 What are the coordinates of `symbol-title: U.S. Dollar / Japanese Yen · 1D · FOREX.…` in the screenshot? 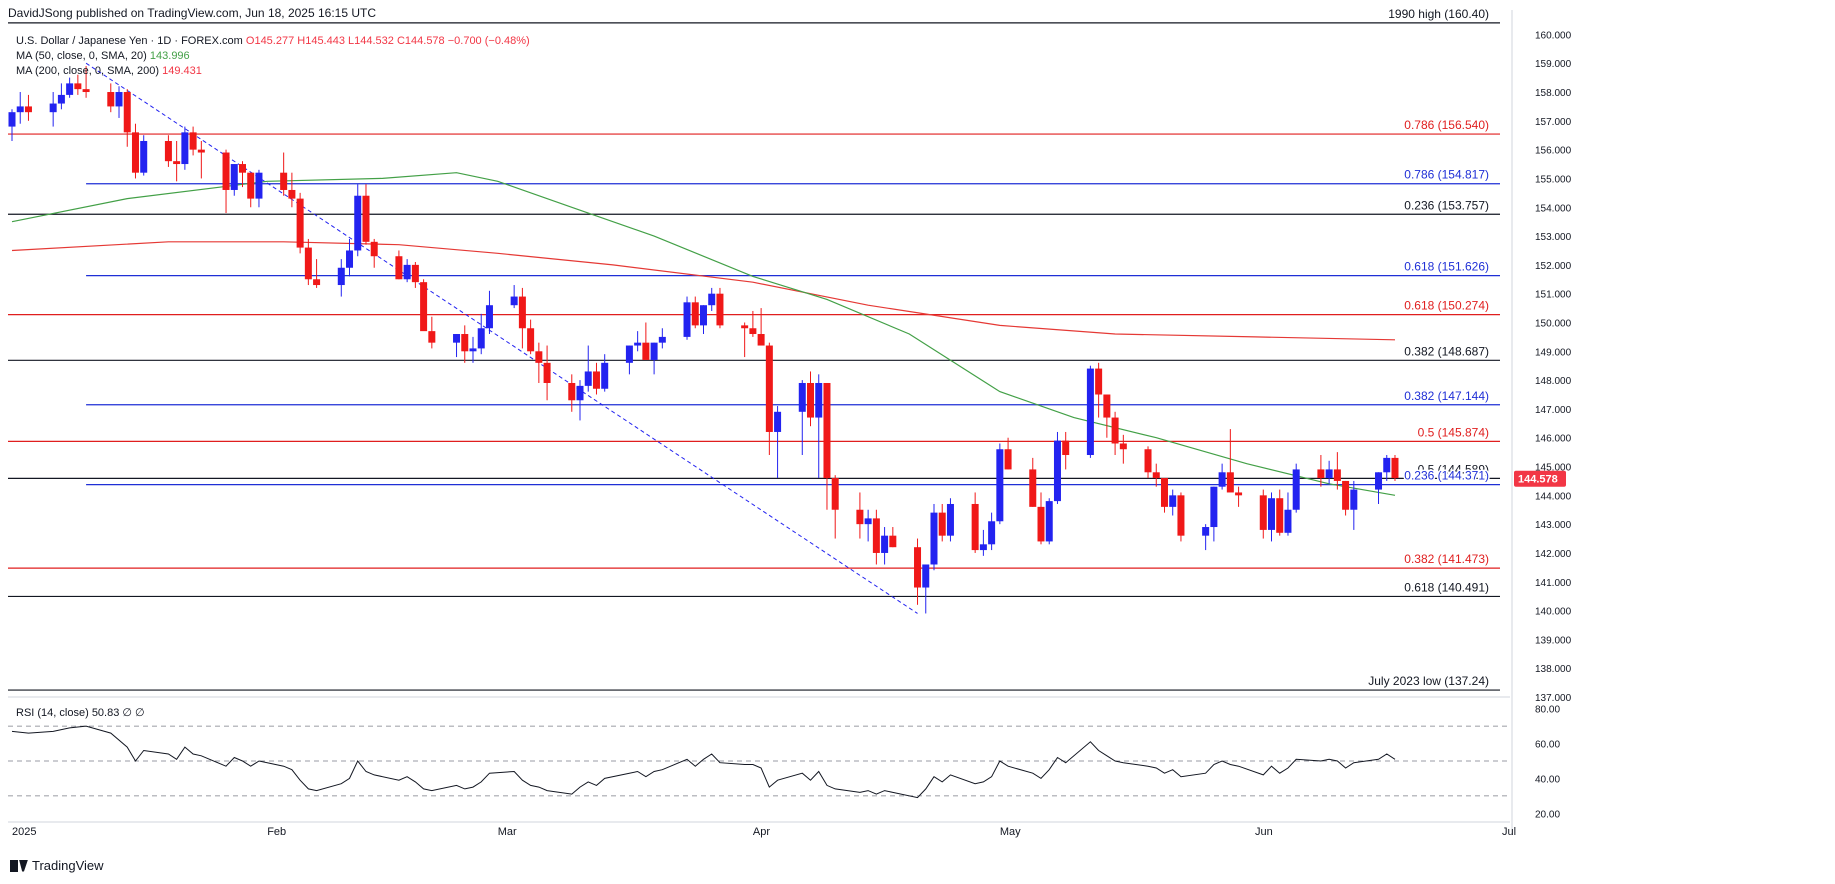 It's located at (129, 41).